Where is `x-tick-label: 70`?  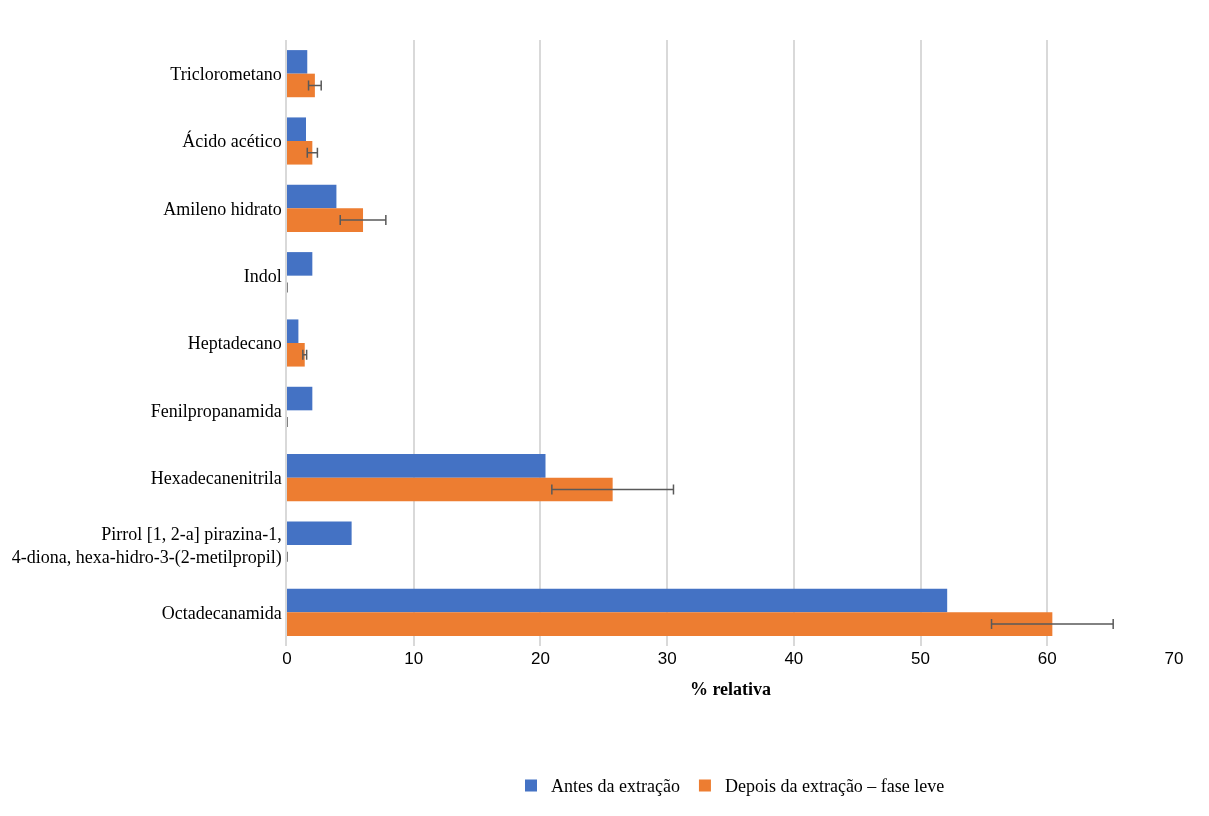 x-tick-label: 70 is located at coordinates (1174, 658).